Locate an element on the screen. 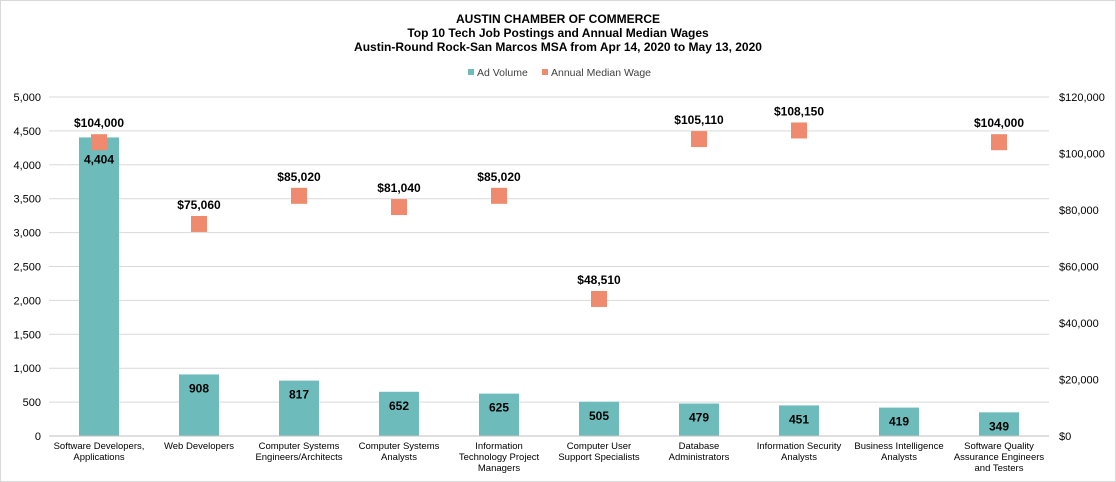  y-left-tick-label: 2,500 is located at coordinates (27, 268).